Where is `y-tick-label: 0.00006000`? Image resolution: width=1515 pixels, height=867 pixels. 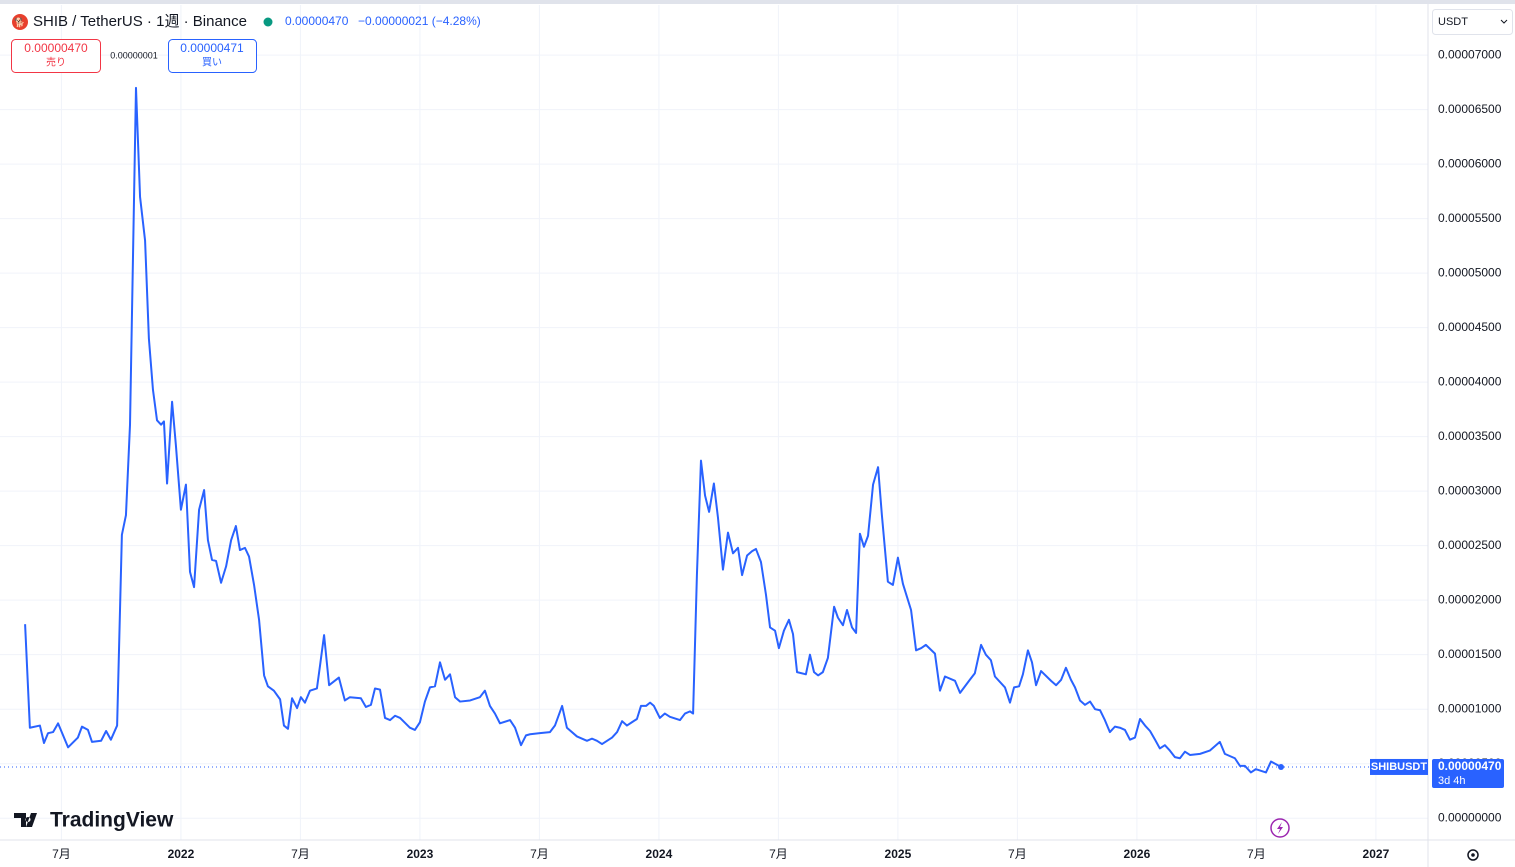 y-tick-label: 0.00006000 is located at coordinates (1470, 163).